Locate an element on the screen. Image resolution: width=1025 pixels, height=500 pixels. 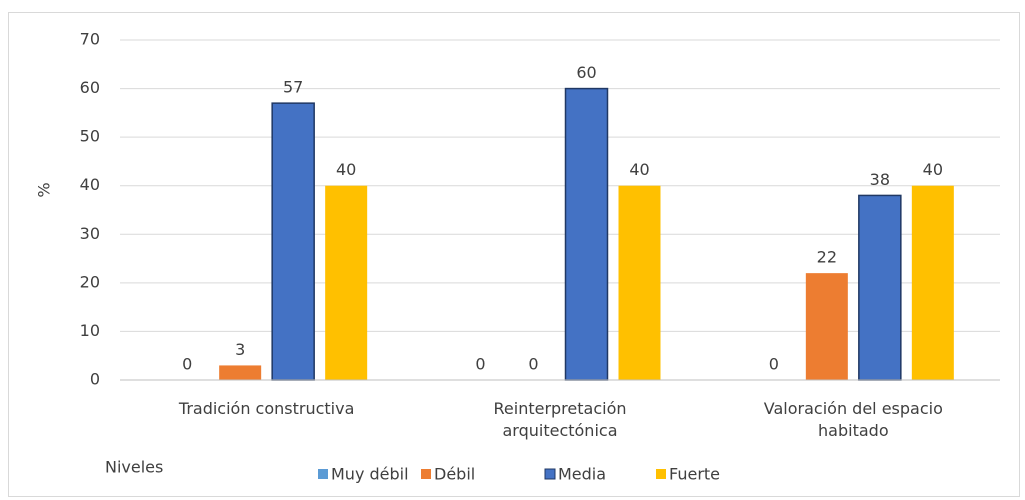
legend-label: Fuerte is located at coordinates (694, 474).